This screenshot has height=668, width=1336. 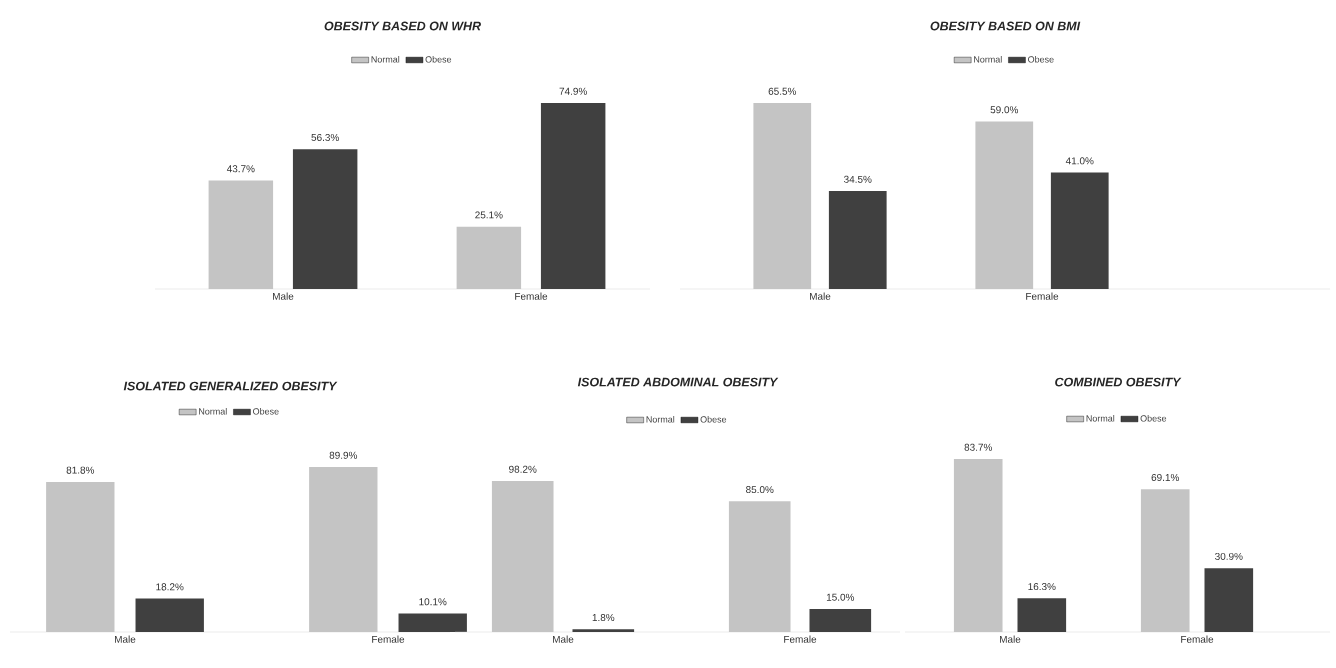 I want to click on data-label: 1.8%, so click(x=603, y=617).